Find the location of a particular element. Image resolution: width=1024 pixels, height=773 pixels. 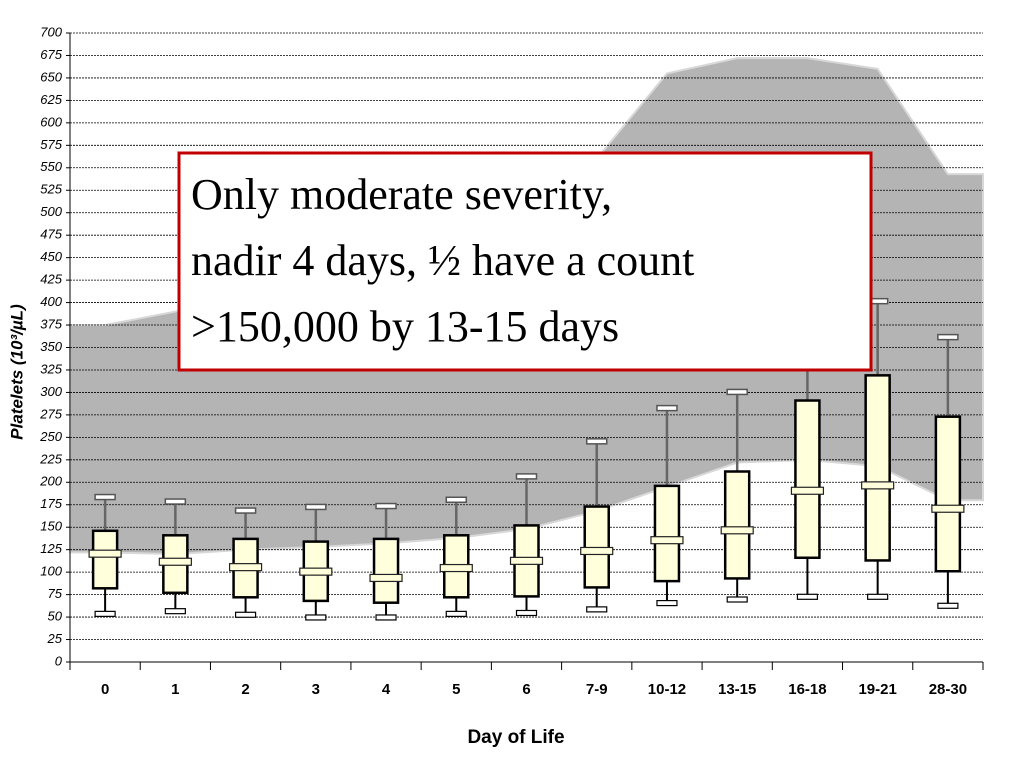

y-tick-label: 475 is located at coordinates (51, 234).